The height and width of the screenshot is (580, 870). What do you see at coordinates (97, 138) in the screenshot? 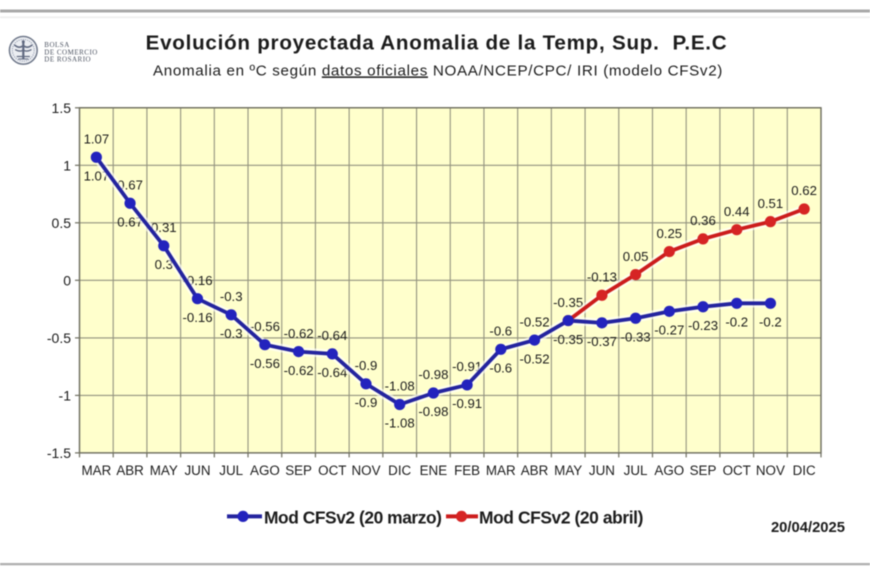
I see `svg-text: 1.07` at bounding box center [97, 138].